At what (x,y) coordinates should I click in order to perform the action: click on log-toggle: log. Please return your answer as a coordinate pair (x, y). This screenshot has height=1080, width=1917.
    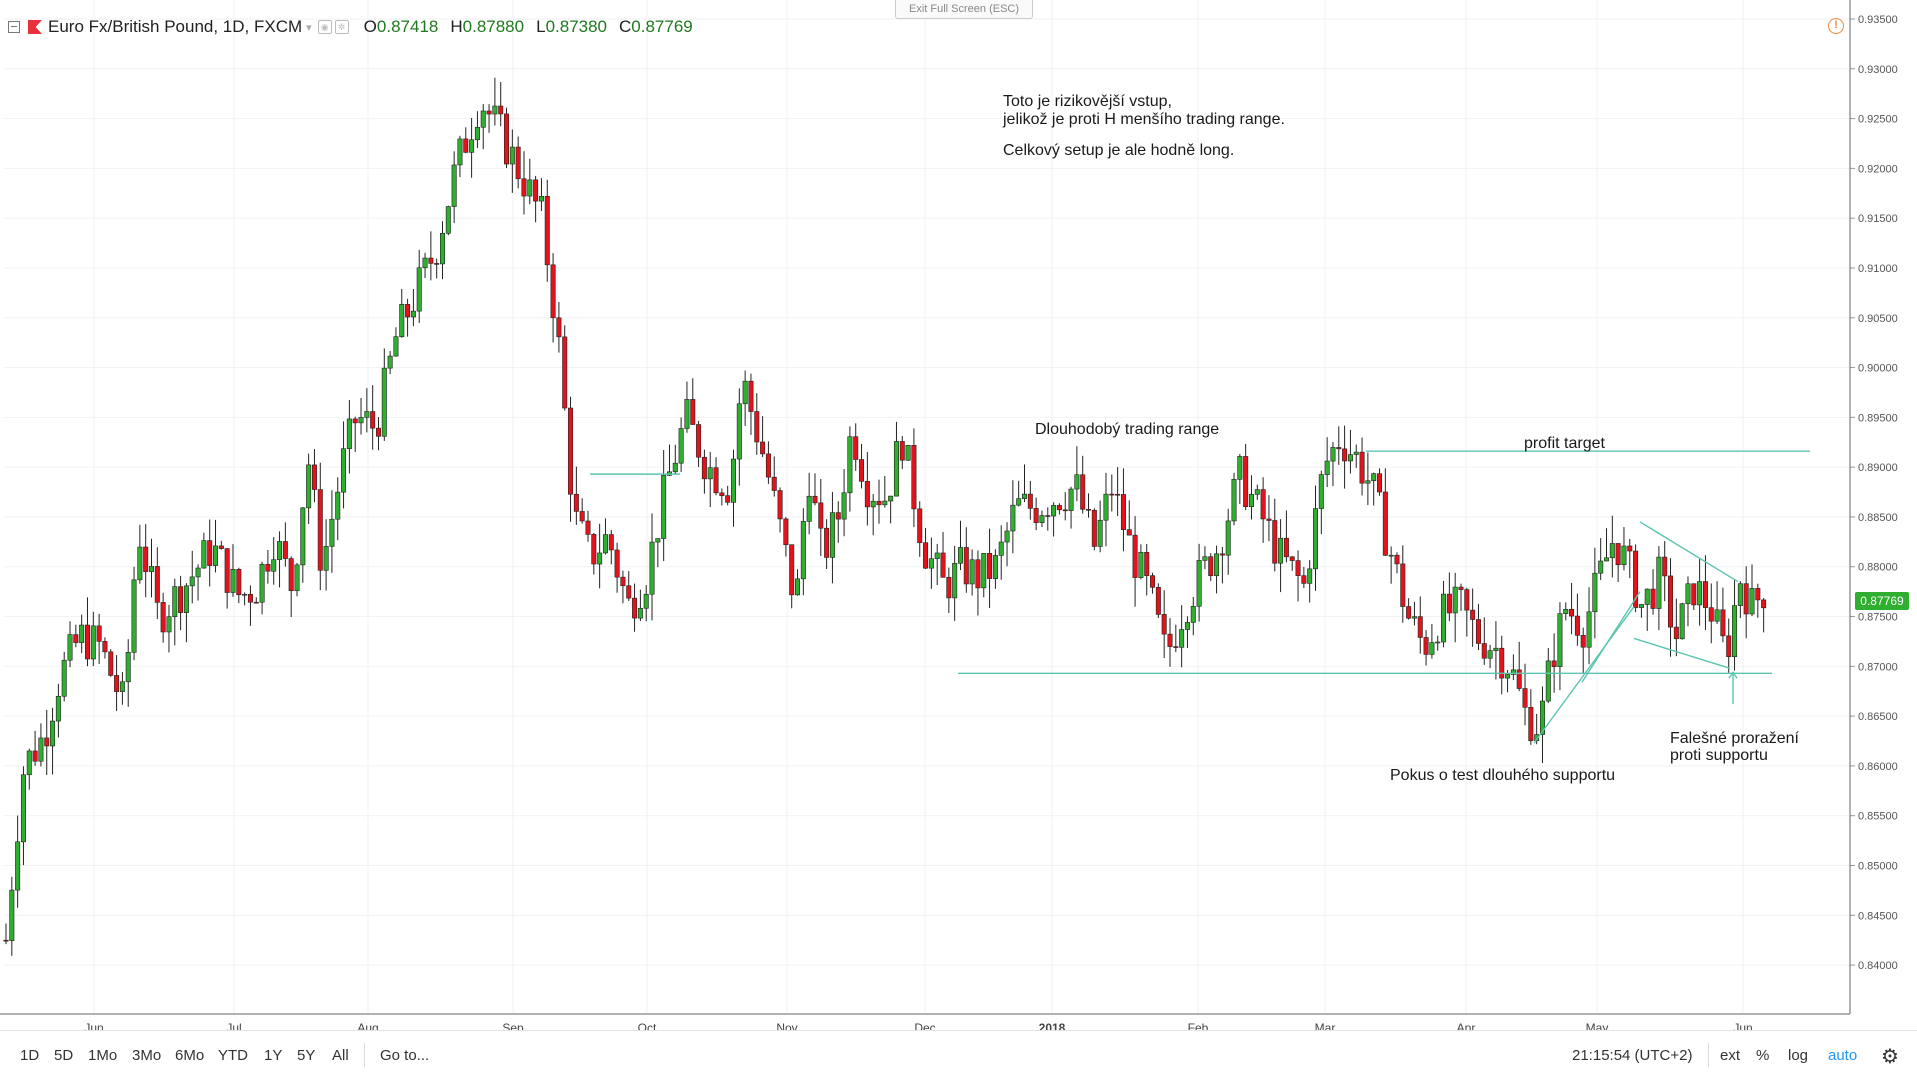
    Looking at the image, I should click on (1798, 1055).